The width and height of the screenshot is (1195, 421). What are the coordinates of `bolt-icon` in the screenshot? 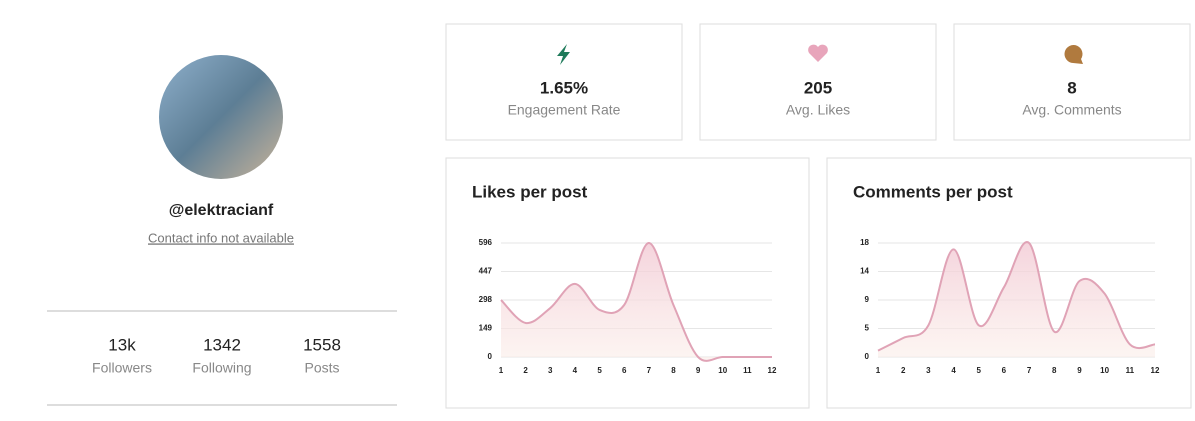 It's located at (563, 54).